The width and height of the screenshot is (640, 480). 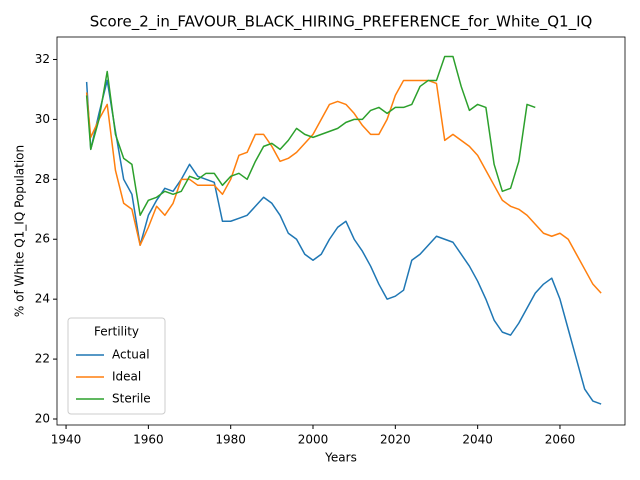 What do you see at coordinates (131, 399) in the screenshot?
I see `legend-label: Sterile` at bounding box center [131, 399].